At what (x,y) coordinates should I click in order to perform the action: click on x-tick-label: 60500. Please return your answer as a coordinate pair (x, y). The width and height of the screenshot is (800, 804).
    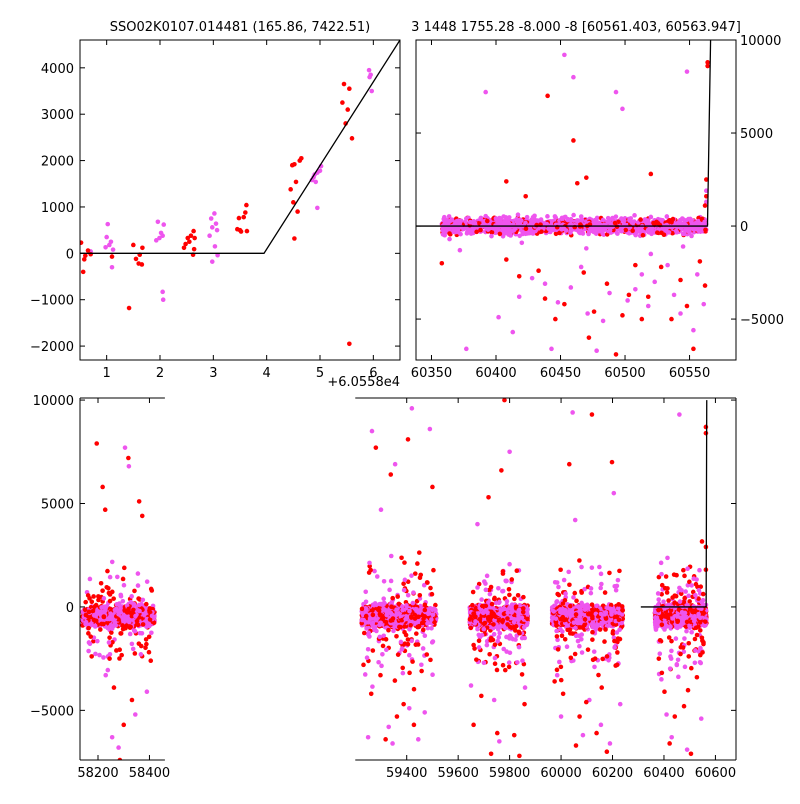
    Looking at the image, I should click on (624, 373).